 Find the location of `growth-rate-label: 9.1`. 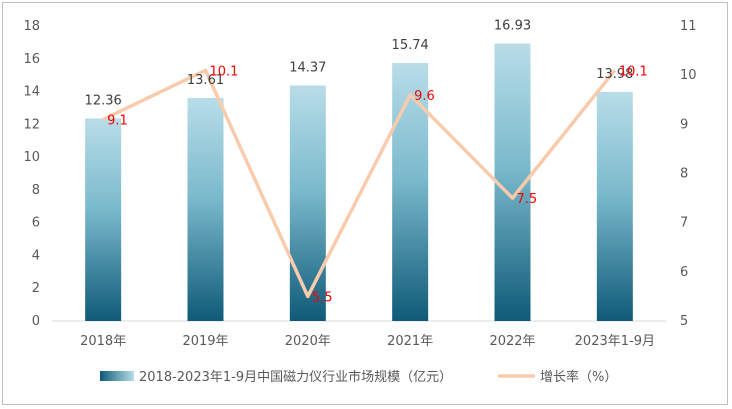

growth-rate-label: 9.1 is located at coordinates (117, 120).